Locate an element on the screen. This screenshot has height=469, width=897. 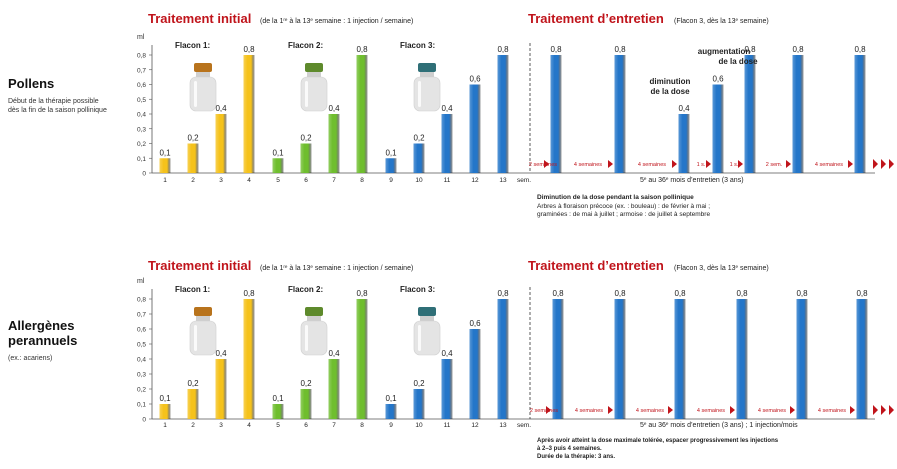
bar-value-label: 0,2 is located at coordinates (419, 383).